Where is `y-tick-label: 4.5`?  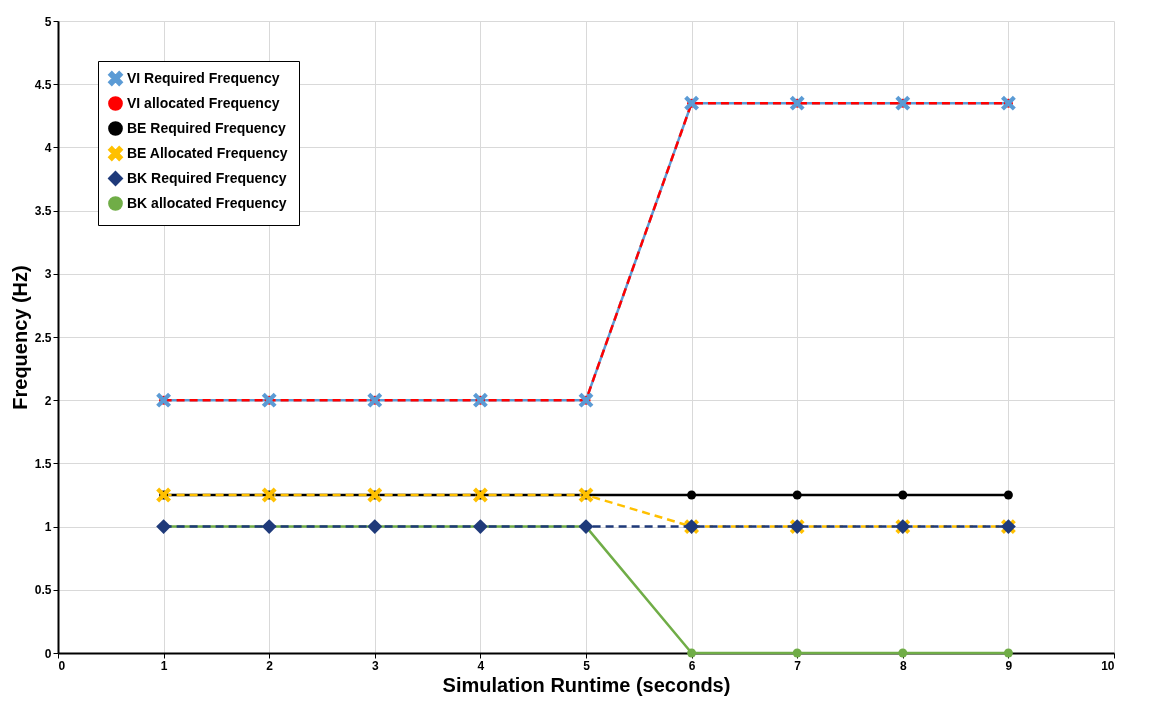 y-tick-label: 4.5 is located at coordinates (43, 84).